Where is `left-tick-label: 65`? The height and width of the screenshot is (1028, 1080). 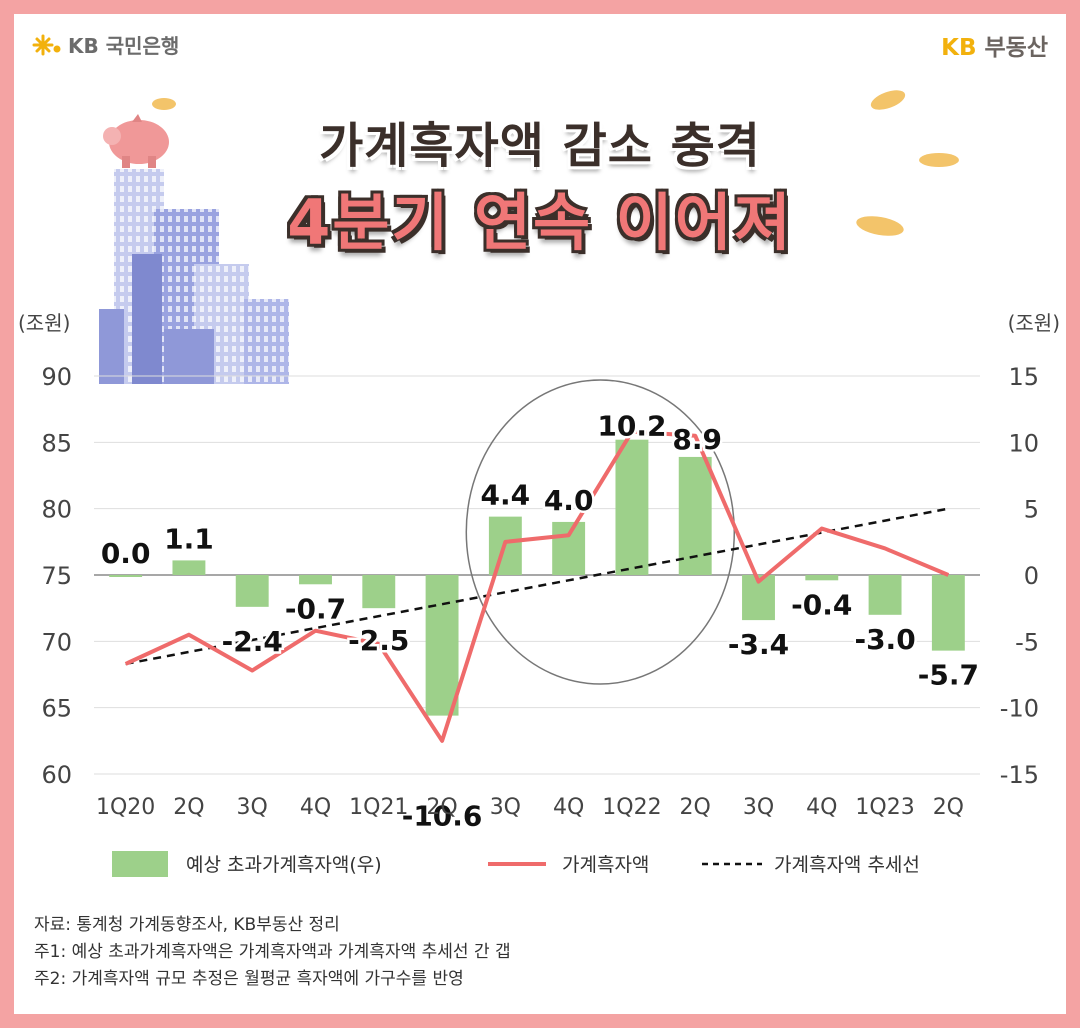 left-tick-label: 65 is located at coordinates (56, 709).